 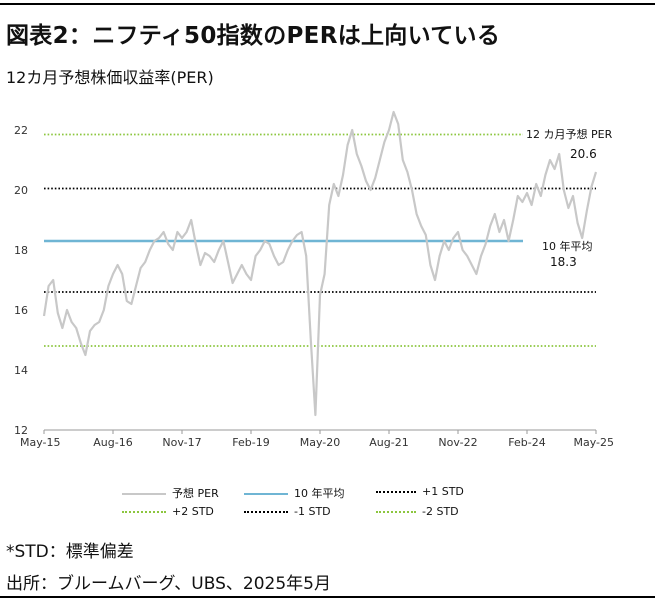 What do you see at coordinates (253, 36) in the screenshot?
I see `chart-title: 図表2：ニフティ50指数のPERは上向いている` at bounding box center [253, 36].